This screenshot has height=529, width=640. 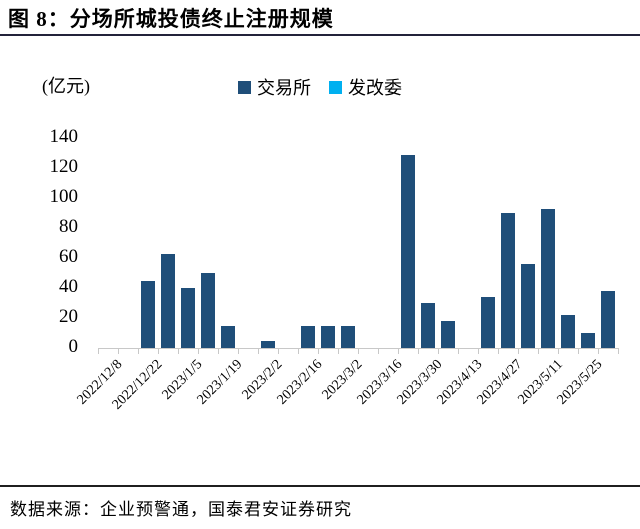 I want to click on y-axis-tick-label: 40, so click(x=68, y=286).